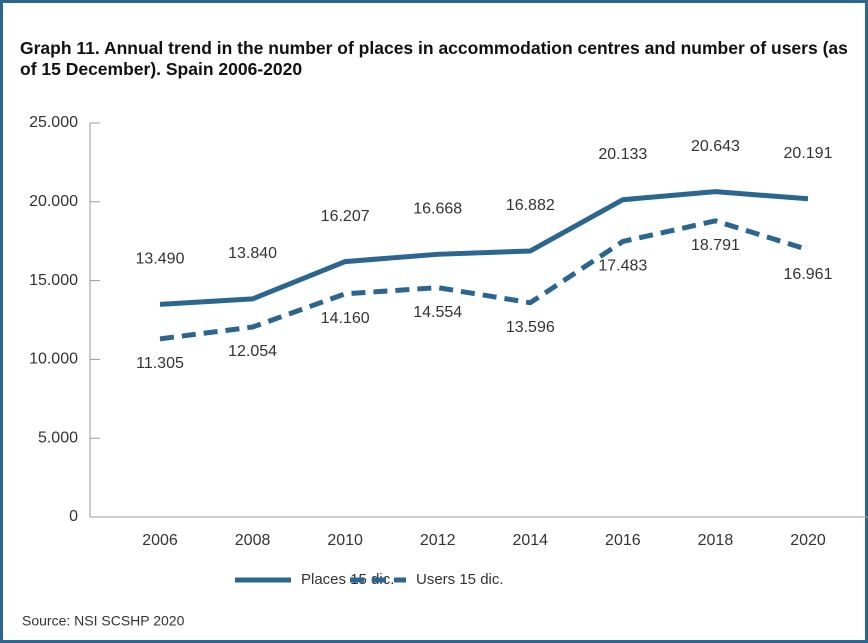 This screenshot has width=868, height=643. I want to click on data-label: 17.483, so click(622, 266).